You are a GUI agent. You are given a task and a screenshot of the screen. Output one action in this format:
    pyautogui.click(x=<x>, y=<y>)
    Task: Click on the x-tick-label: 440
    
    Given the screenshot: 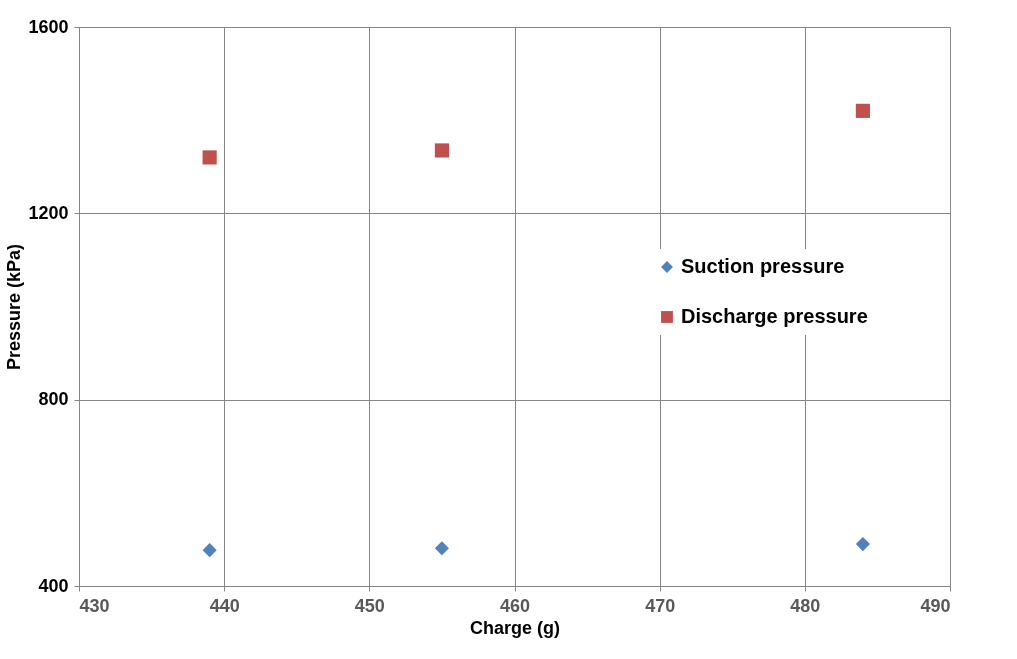 What is the action you would take?
    pyautogui.click(x=224, y=605)
    